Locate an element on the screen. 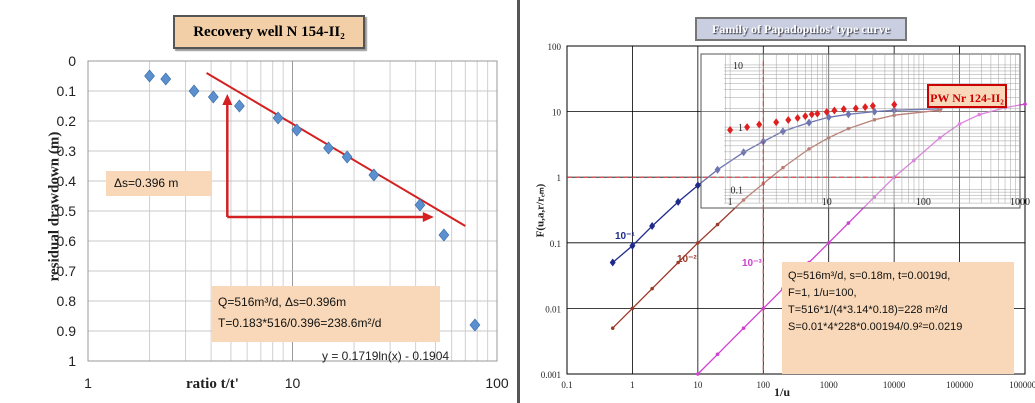 The width and height of the screenshot is (1035, 403). delta-s-annotation: Δs=0.396 m is located at coordinates (159, 183).